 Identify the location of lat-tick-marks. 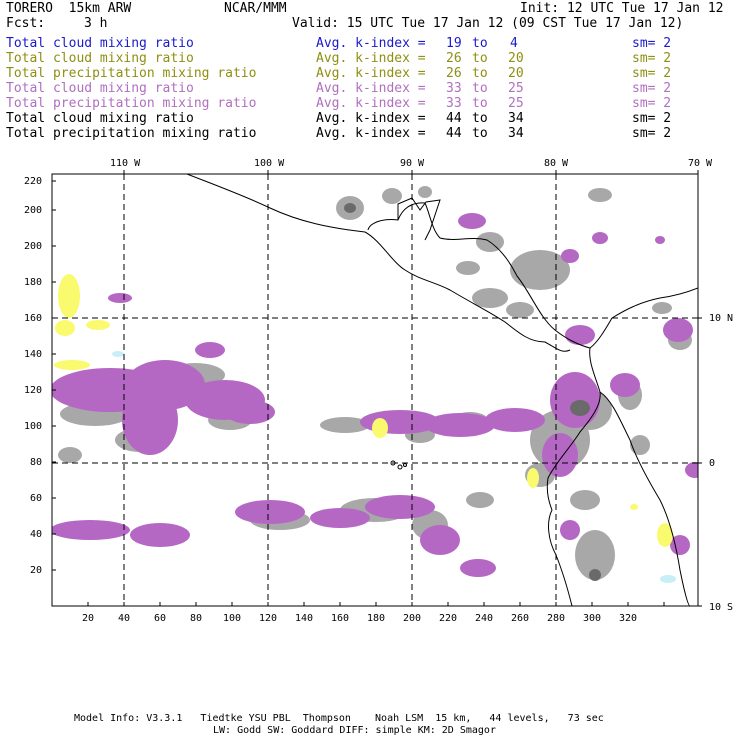
(700, 462).